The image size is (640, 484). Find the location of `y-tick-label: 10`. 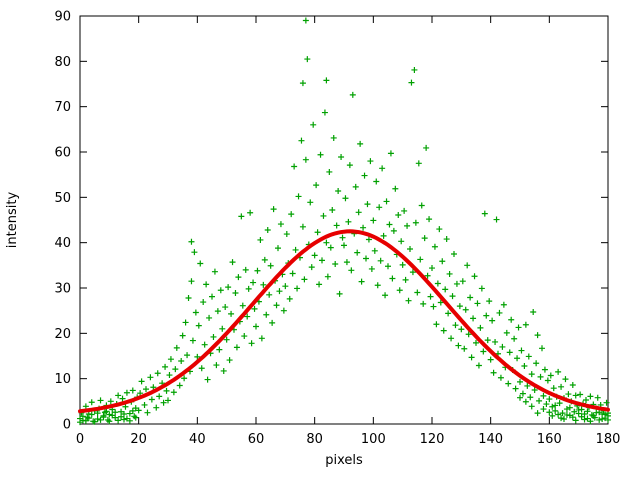

y-tick-label: 10 is located at coordinates (62, 379).